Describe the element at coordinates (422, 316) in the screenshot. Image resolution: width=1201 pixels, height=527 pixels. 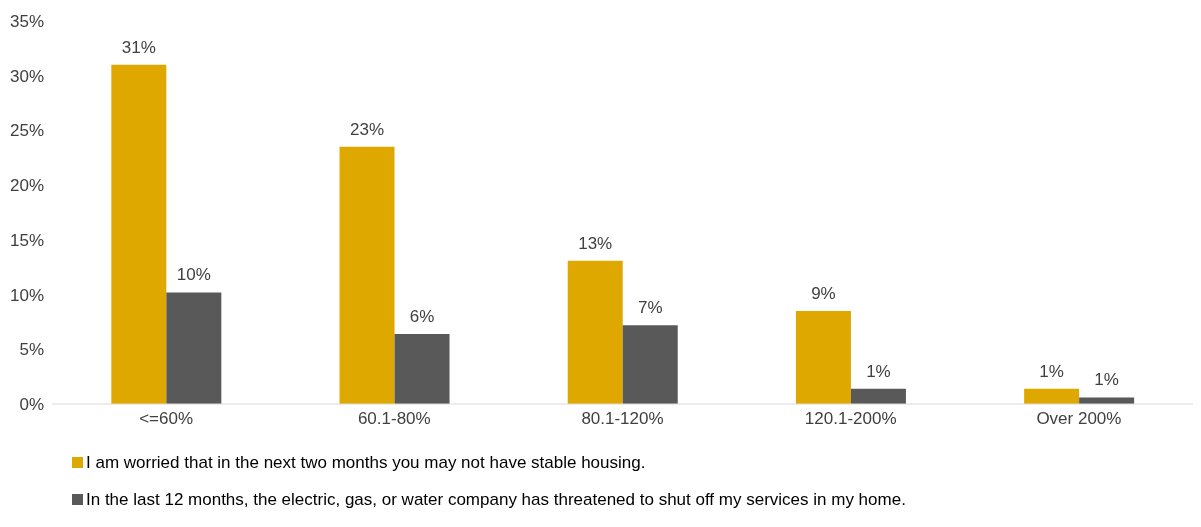
I see `data-label: 6%` at that location.